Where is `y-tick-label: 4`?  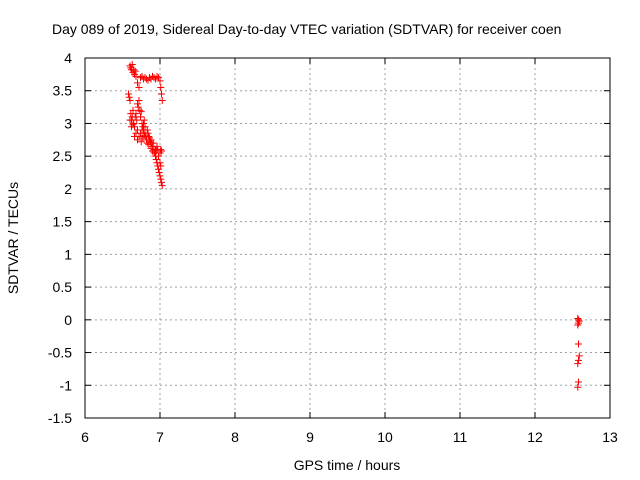
y-tick-label: 4 is located at coordinates (68, 58).